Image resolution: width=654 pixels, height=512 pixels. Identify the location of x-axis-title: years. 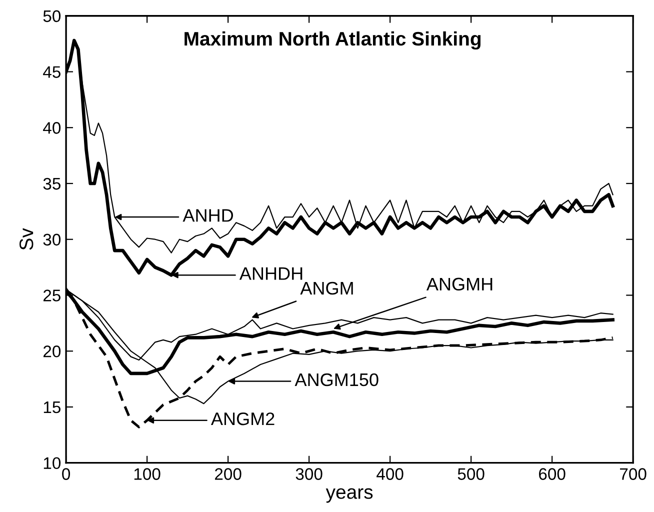
(349, 495).